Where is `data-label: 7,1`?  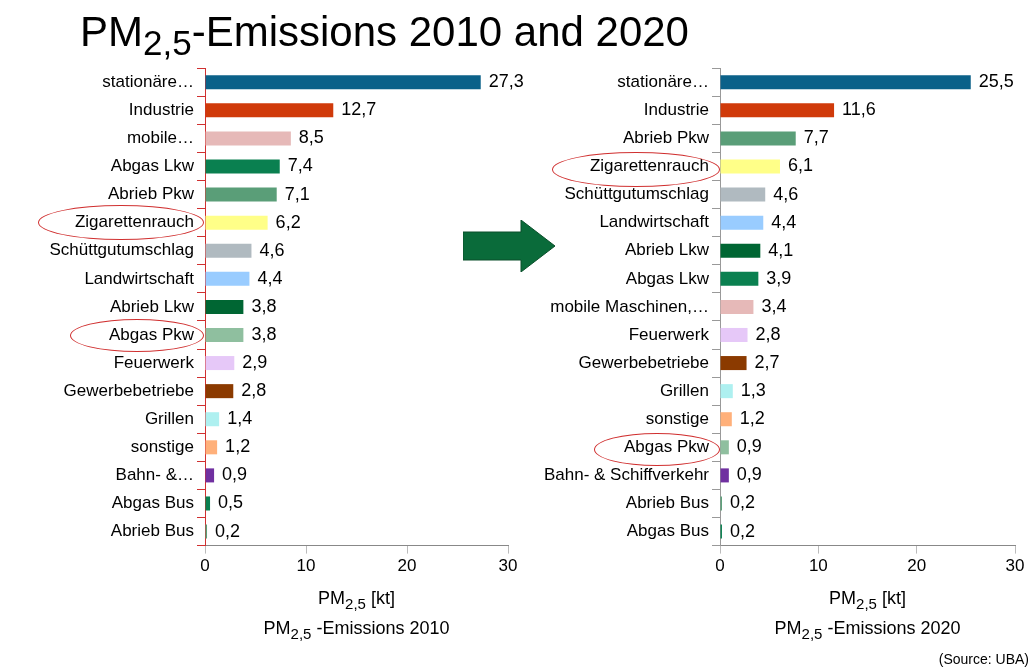 data-label: 7,1 is located at coordinates (297, 193).